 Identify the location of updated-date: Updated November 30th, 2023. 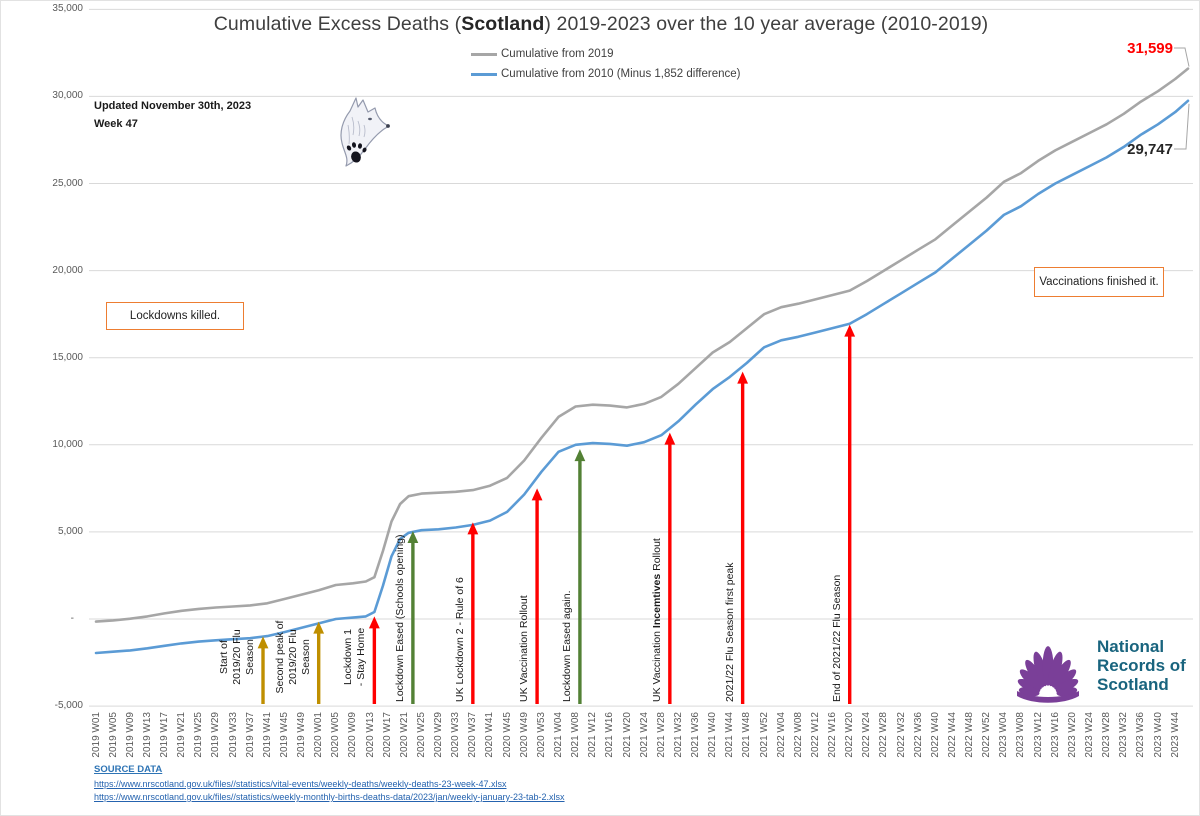
(173, 106).